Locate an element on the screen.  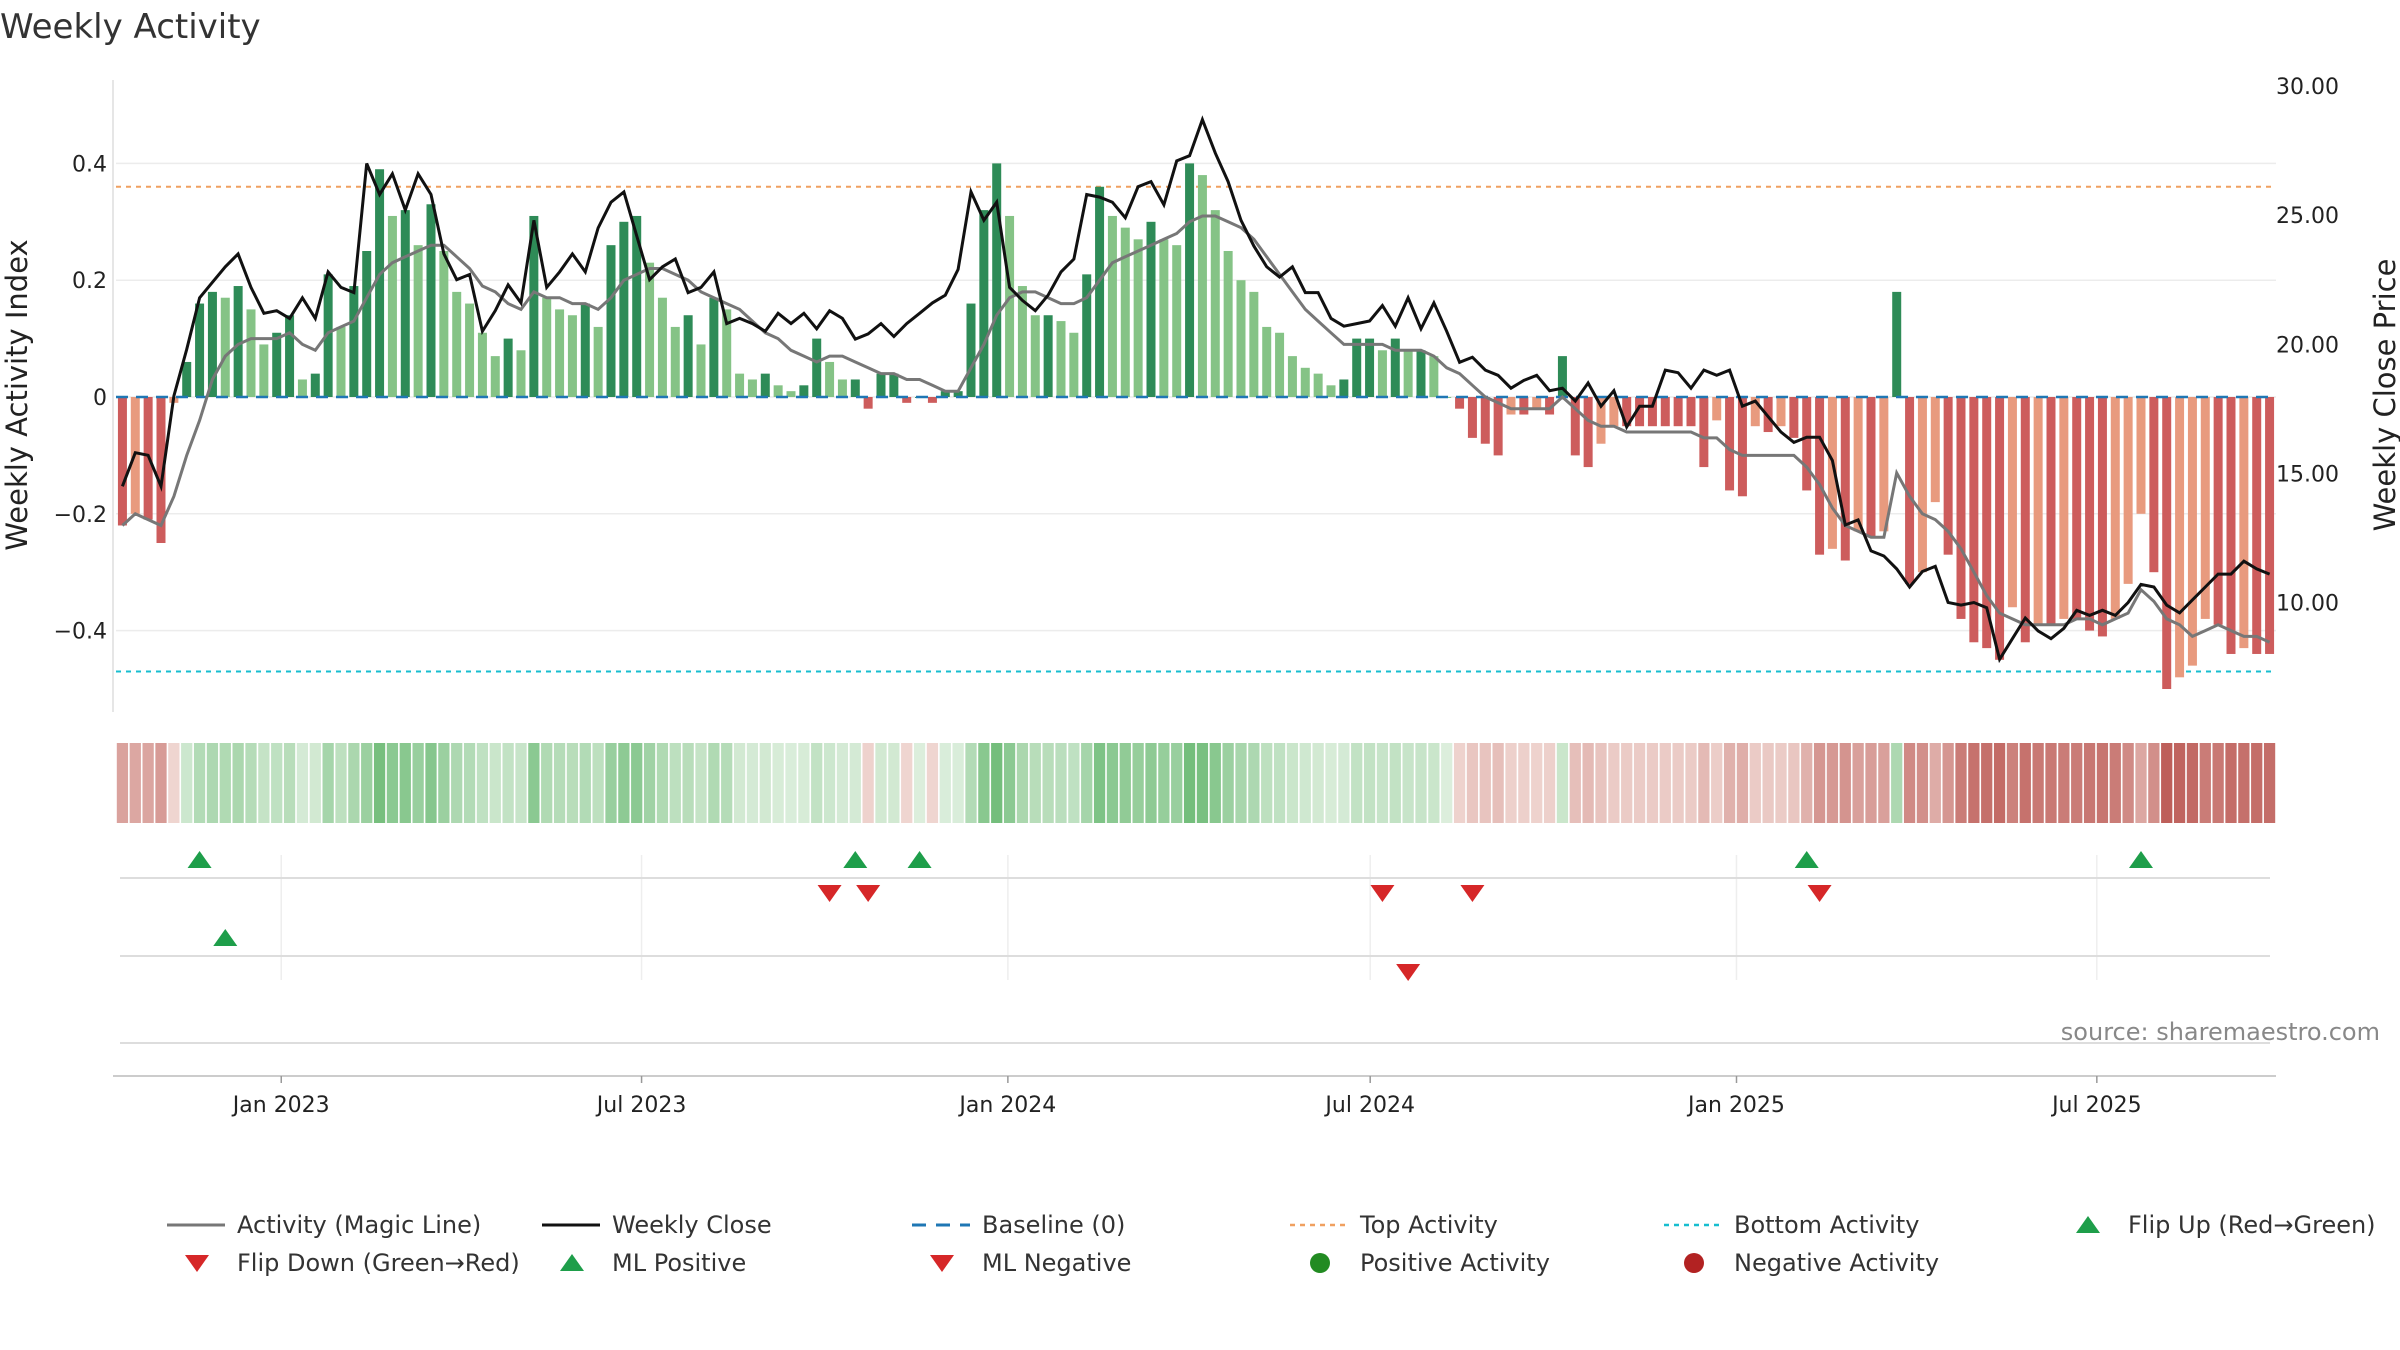
y-tick-label: 0.2 is located at coordinates (89, 281).